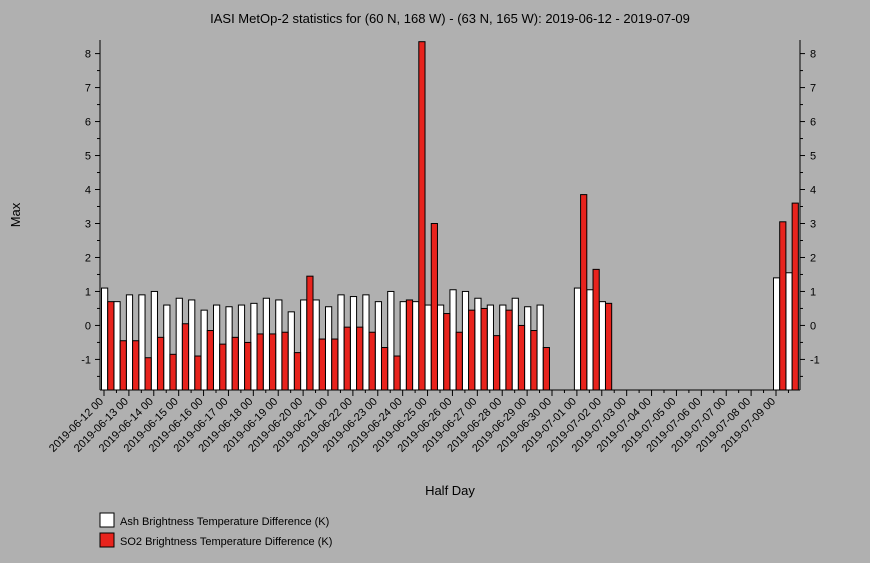  Describe the element at coordinates (15, 214) in the screenshot. I see `y-axis-label: Max` at that location.